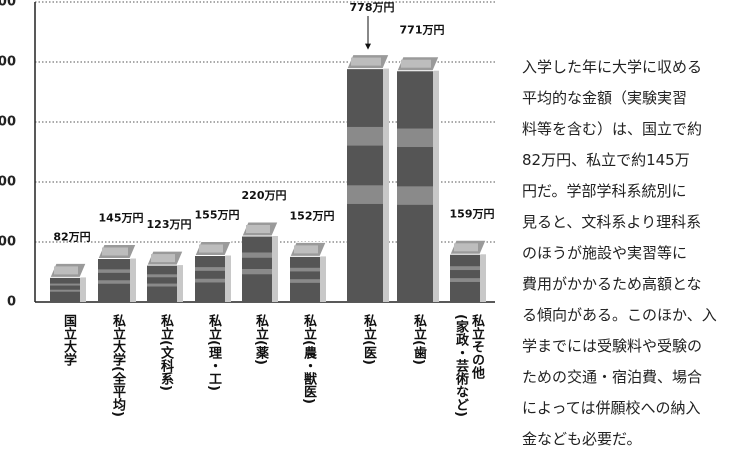 Image resolution: width=745 pixels, height=455 pixels. Describe the element at coordinates (605, 253) in the screenshot. I see `text-line: のほうが施設や実習等に` at that location.